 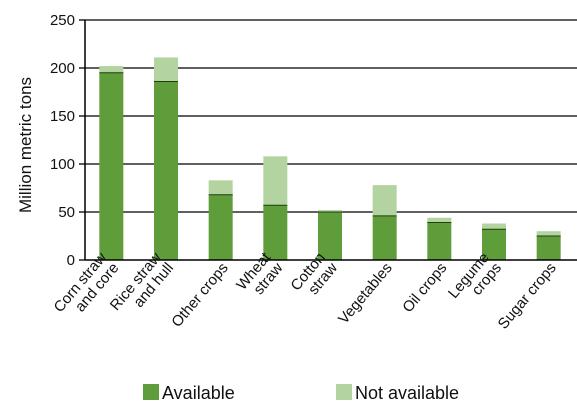 I want to click on legend-label: Available, so click(x=198, y=392).